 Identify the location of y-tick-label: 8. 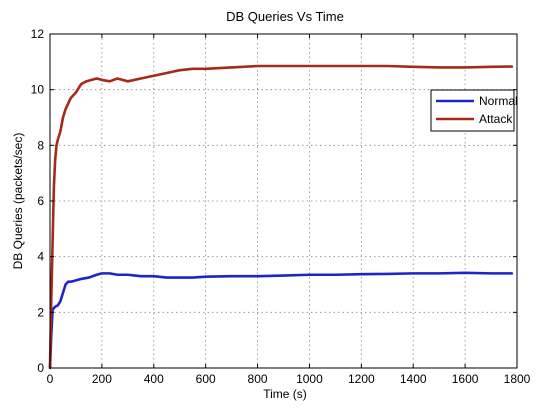
(40, 145).